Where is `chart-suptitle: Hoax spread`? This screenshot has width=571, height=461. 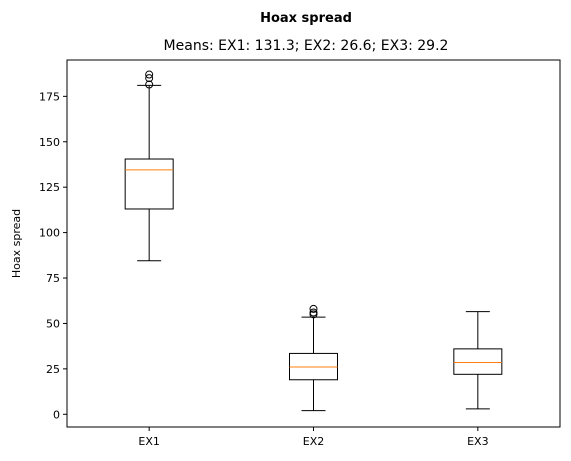 chart-suptitle: Hoax spread is located at coordinates (306, 18).